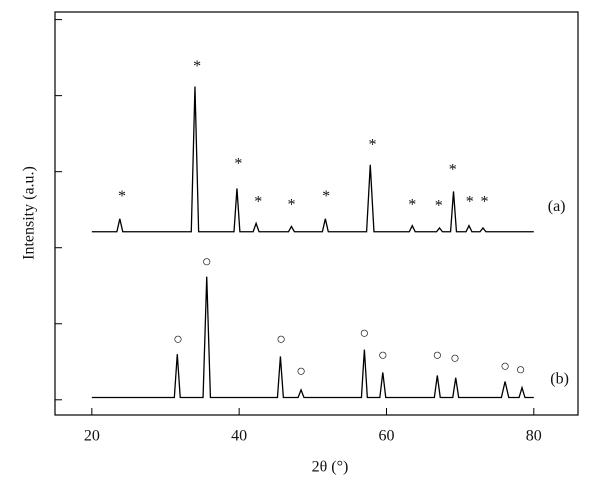 This screenshot has height=495, width=600. What do you see at coordinates (386, 436) in the screenshot?
I see `x-tick-label: 60` at bounding box center [386, 436].